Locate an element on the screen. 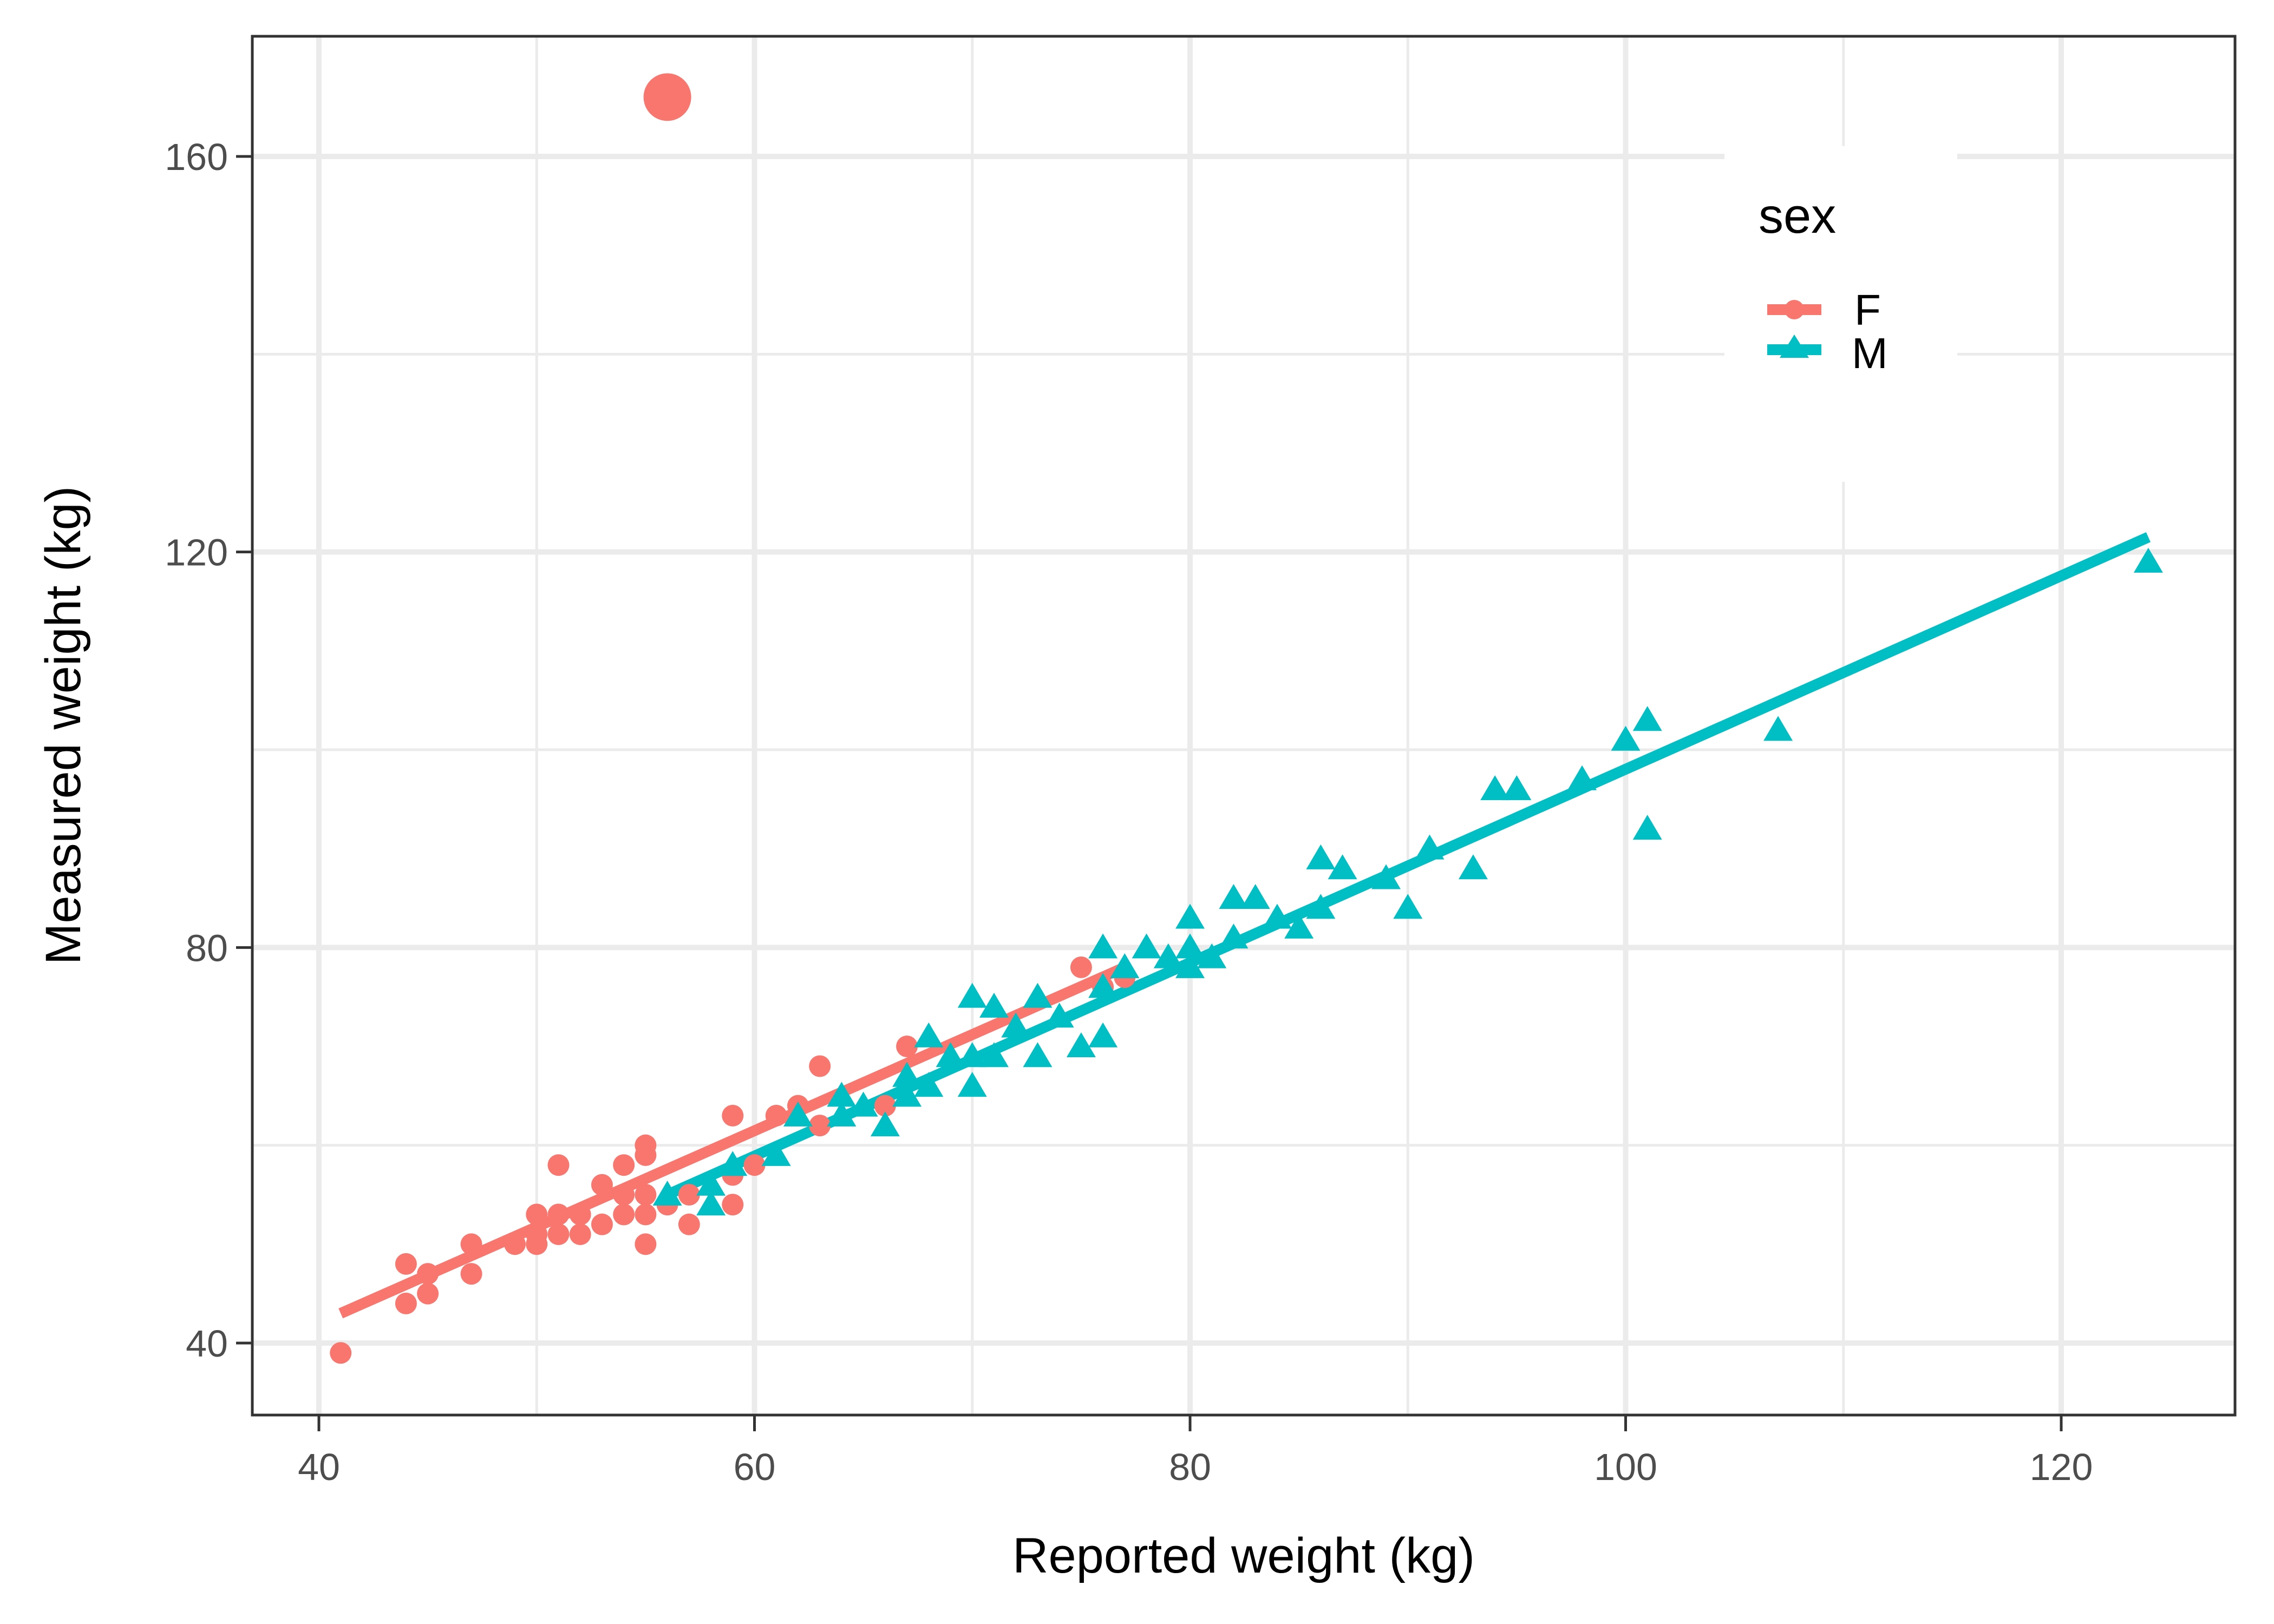  legend-item-m: M is located at coordinates (1828, 353).